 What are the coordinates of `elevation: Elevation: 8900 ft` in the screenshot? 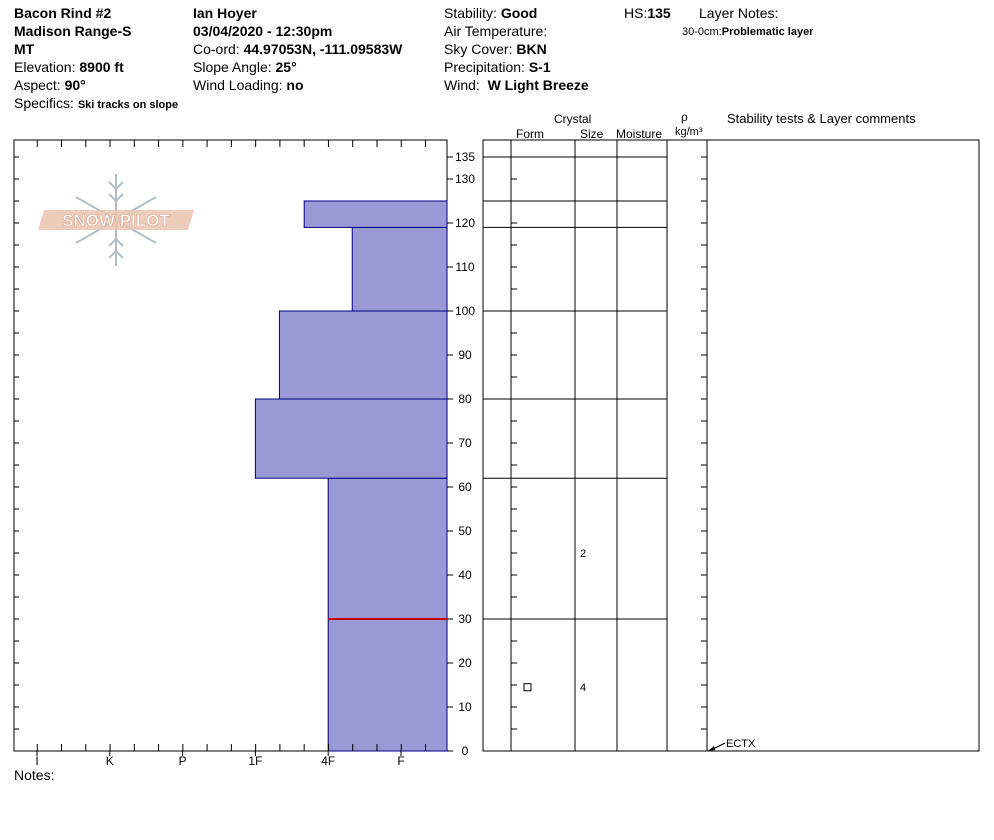 It's located at (69, 67).